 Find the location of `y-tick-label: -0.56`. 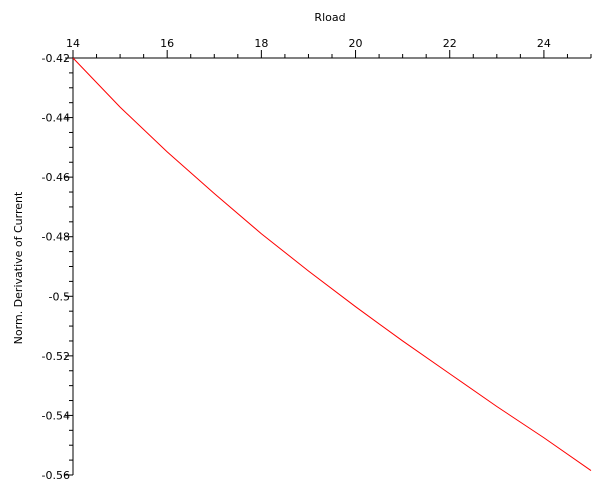

y-tick-label: -0.56 is located at coordinates (56, 475).